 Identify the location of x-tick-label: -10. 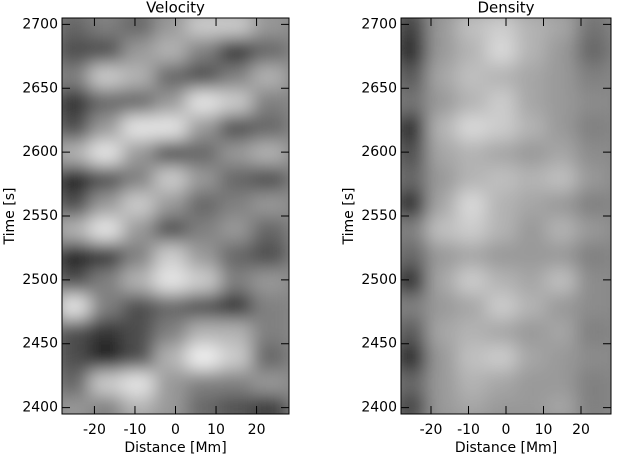
(135, 430).